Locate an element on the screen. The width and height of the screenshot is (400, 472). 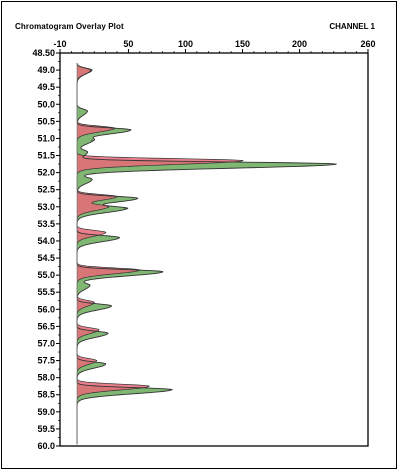
y-tick-label: 51.5 is located at coordinates (46, 156).